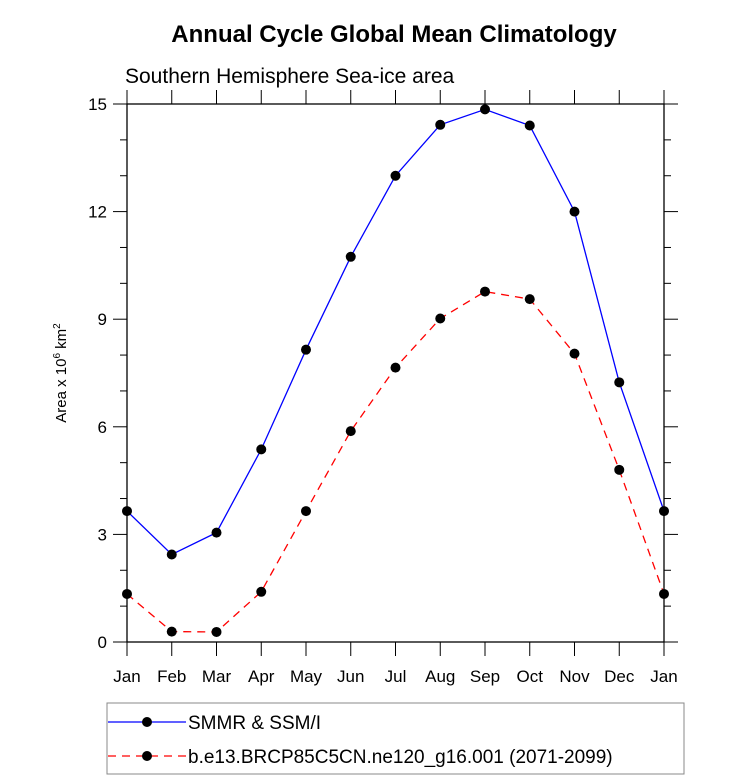  Describe the element at coordinates (97, 104) in the screenshot. I see `y-tick-label: 15` at that location.